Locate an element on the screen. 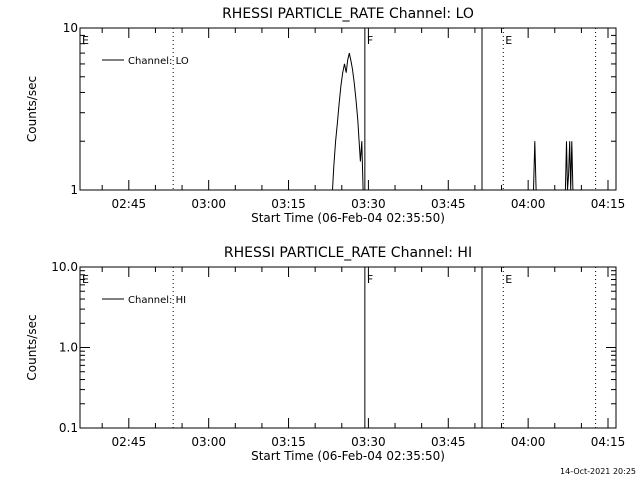  chart1-x-tick-label: 02:45 is located at coordinates (129, 204).